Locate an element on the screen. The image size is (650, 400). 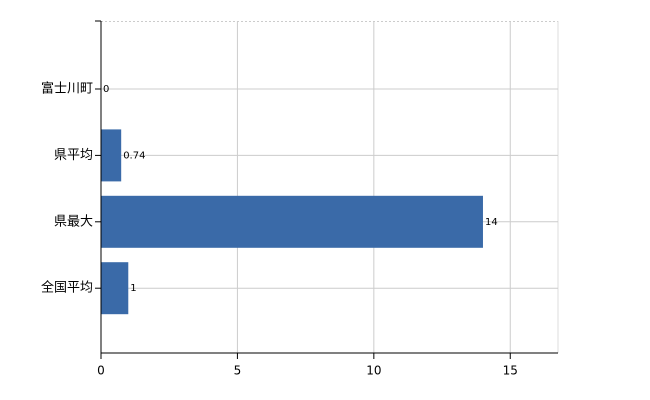
value-label: 0.74 is located at coordinates (134, 155).